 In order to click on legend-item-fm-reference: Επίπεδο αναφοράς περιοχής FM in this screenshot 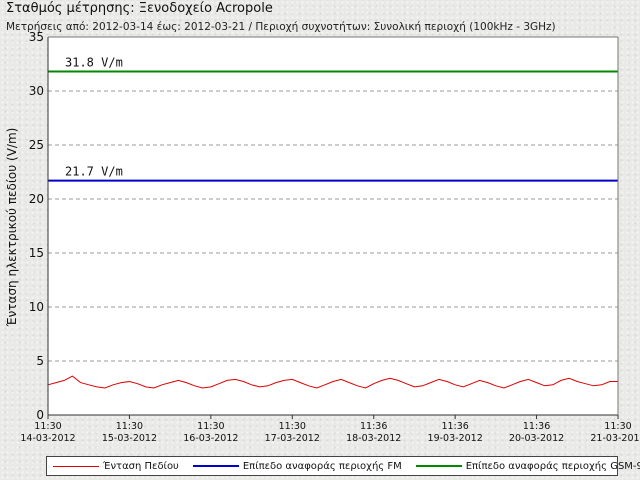, I will do `click(297, 466)`.